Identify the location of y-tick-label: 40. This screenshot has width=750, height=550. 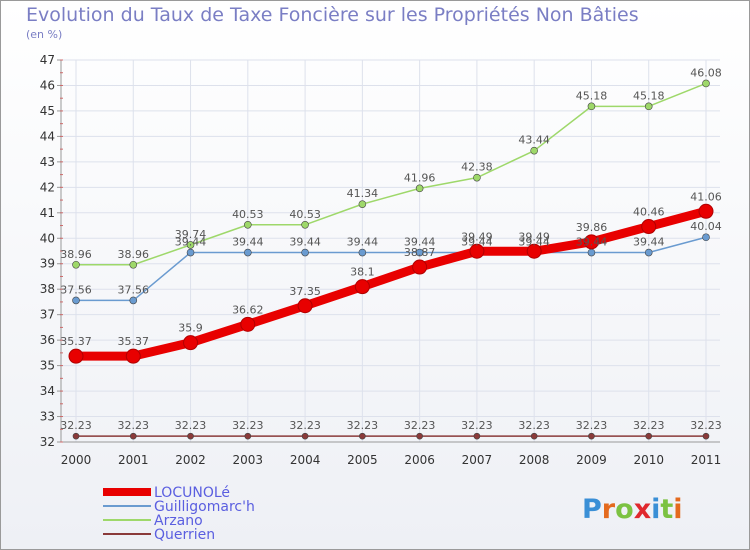
(47, 238).